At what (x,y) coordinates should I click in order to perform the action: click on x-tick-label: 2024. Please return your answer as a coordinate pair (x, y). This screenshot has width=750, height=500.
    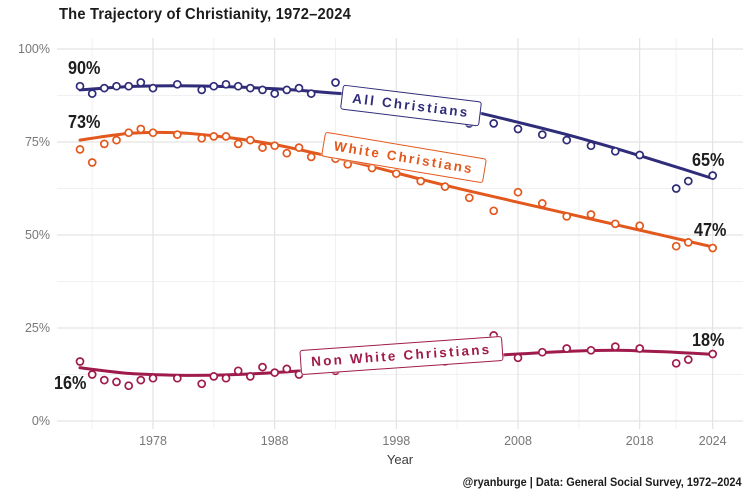
    Looking at the image, I should click on (713, 441).